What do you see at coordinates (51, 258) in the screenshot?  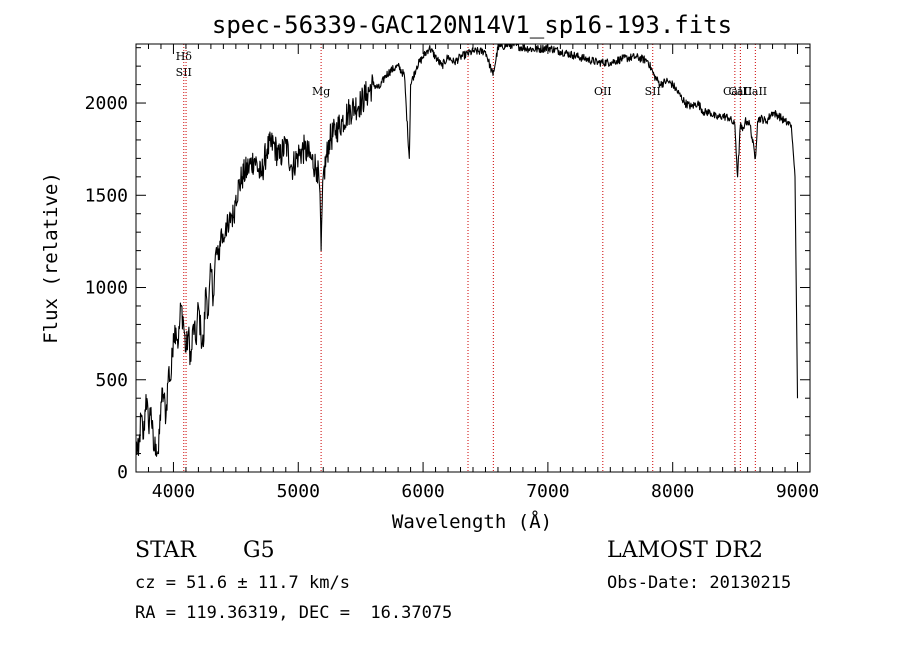 I see `y-axis-label: Flux (relative)` at bounding box center [51, 258].